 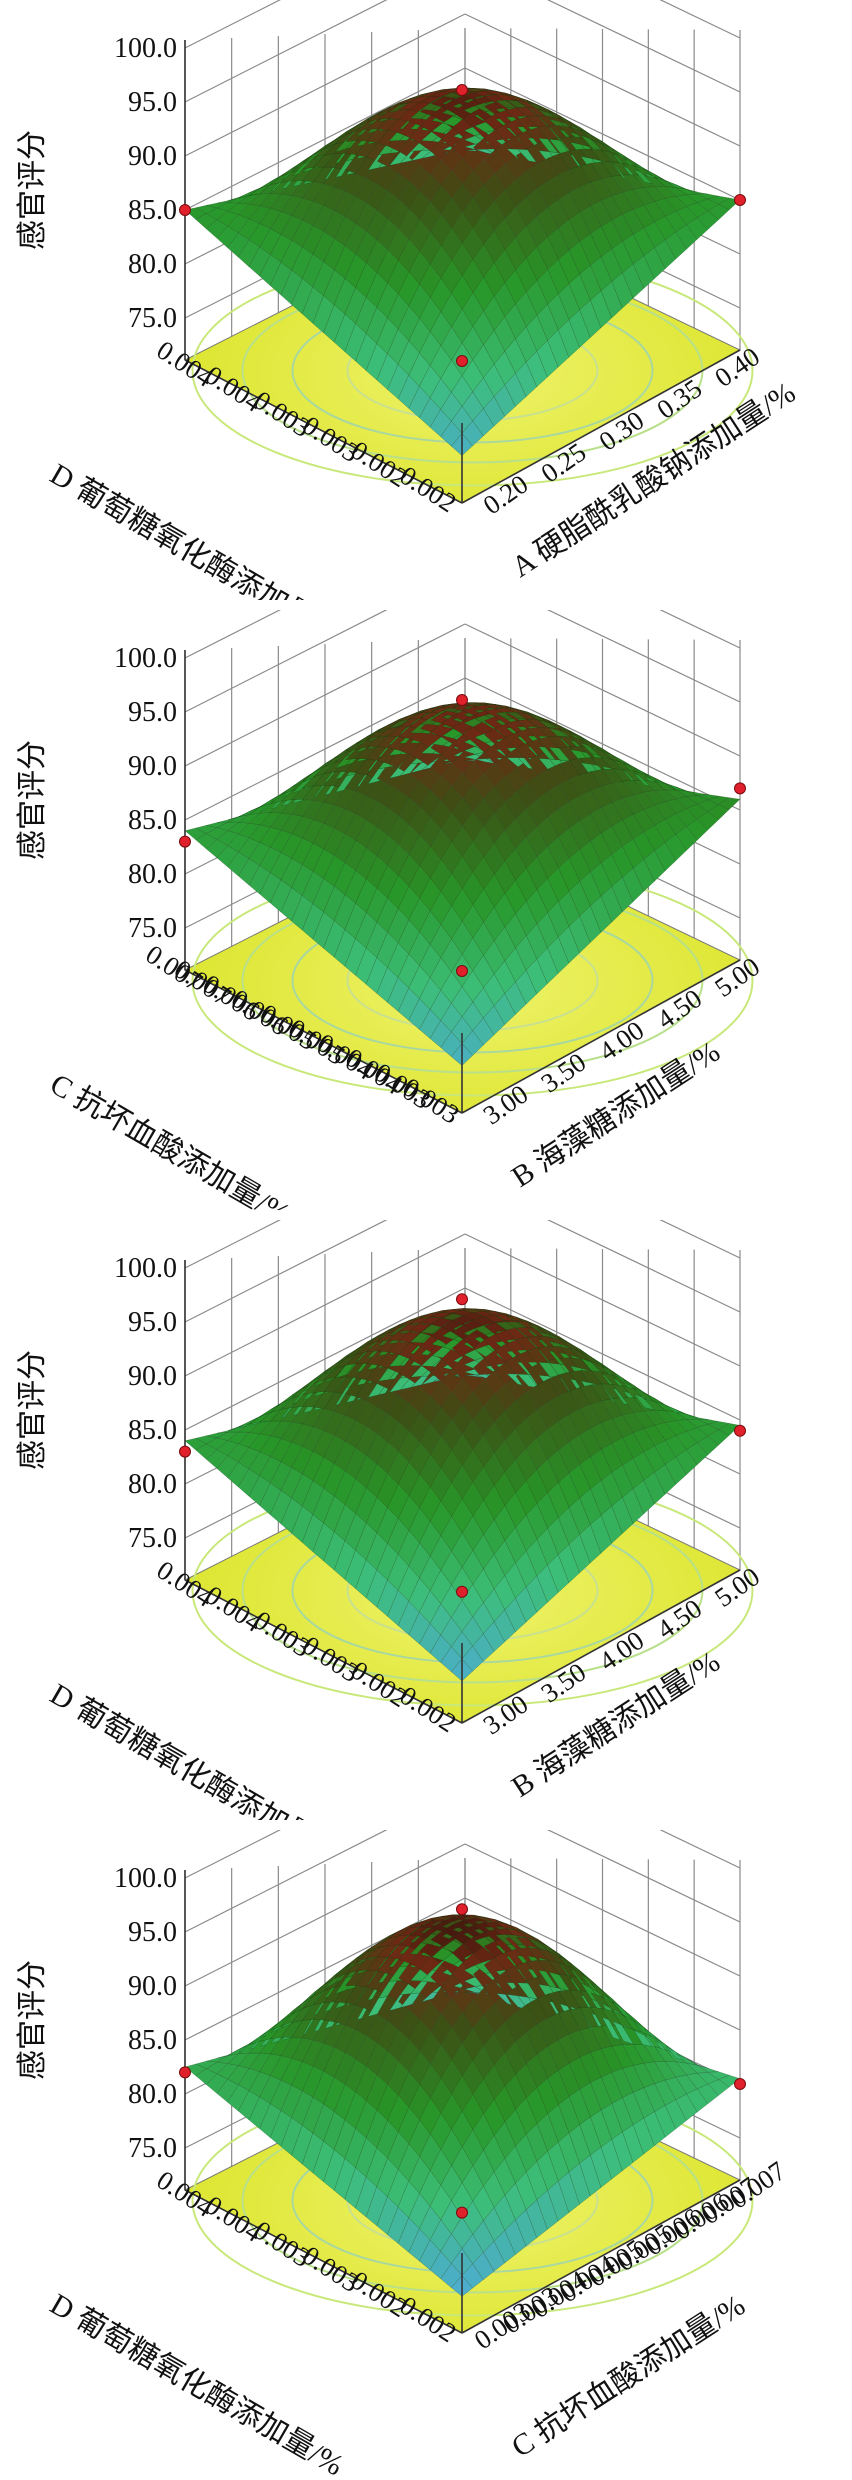 I want to click on y-axis-label: C 抗坏血酸添加量/%, so click(x=170, y=1138).